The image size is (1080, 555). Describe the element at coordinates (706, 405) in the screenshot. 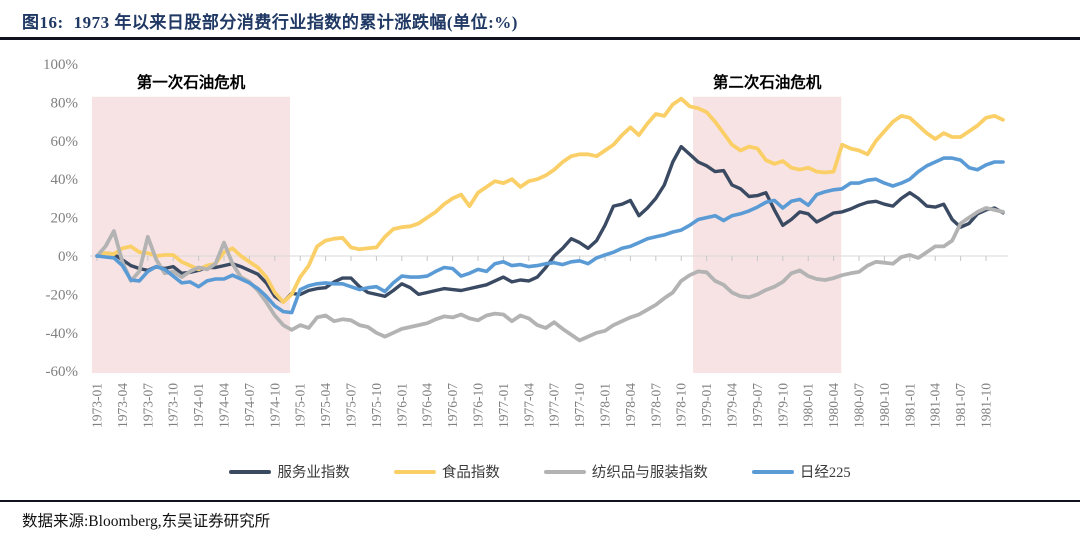

I see `x-axis-label: 1979-01` at that location.